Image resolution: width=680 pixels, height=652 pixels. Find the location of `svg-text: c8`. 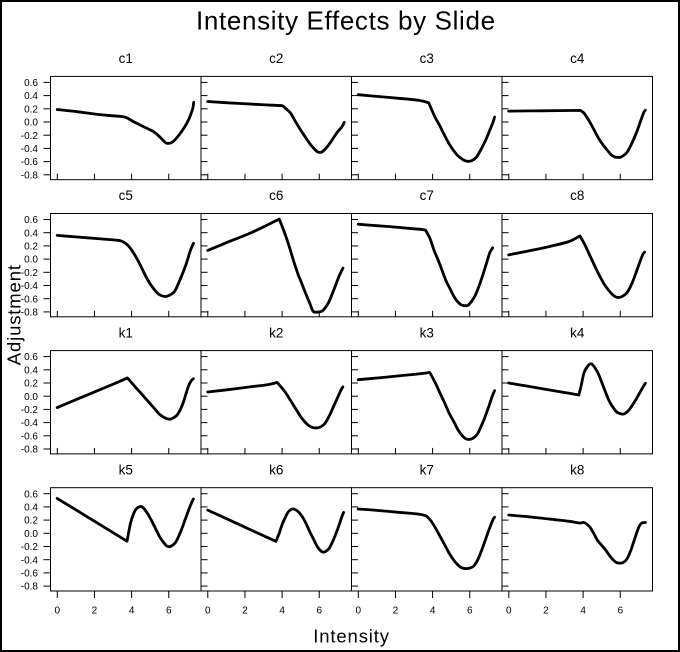

svg-text: c8 is located at coordinates (577, 195).